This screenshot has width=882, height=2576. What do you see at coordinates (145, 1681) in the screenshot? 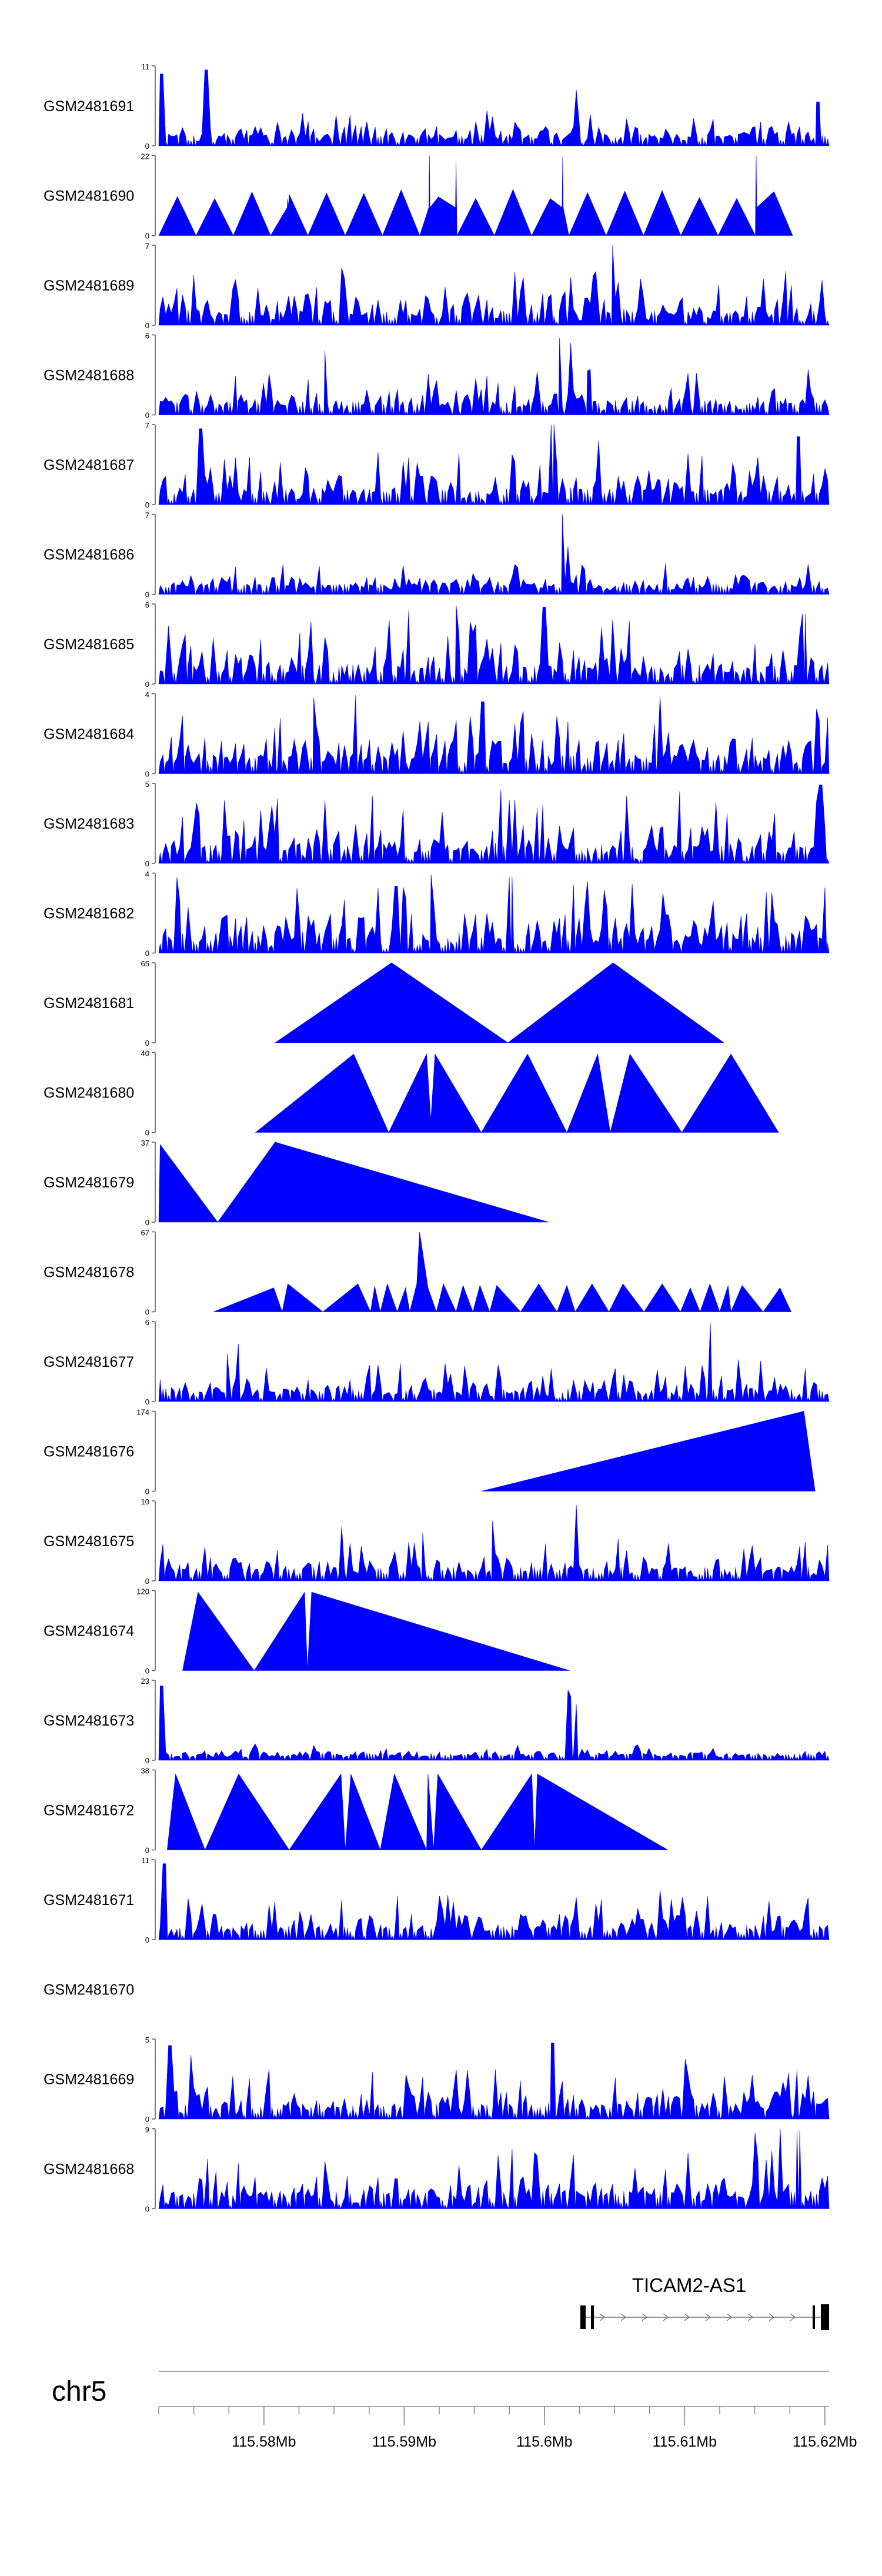
I see `y-max-label: 23` at bounding box center [145, 1681].